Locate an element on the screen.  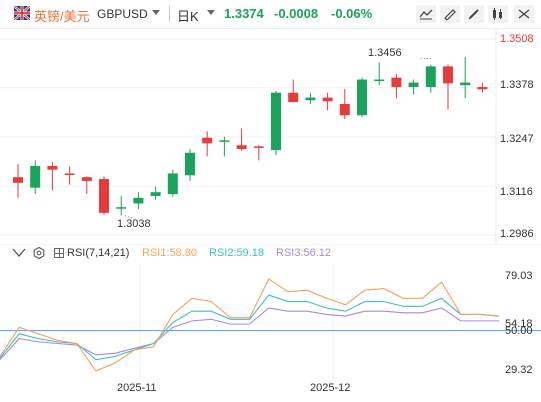
rsi-axis-label: 29.32 is located at coordinates (519, 370).